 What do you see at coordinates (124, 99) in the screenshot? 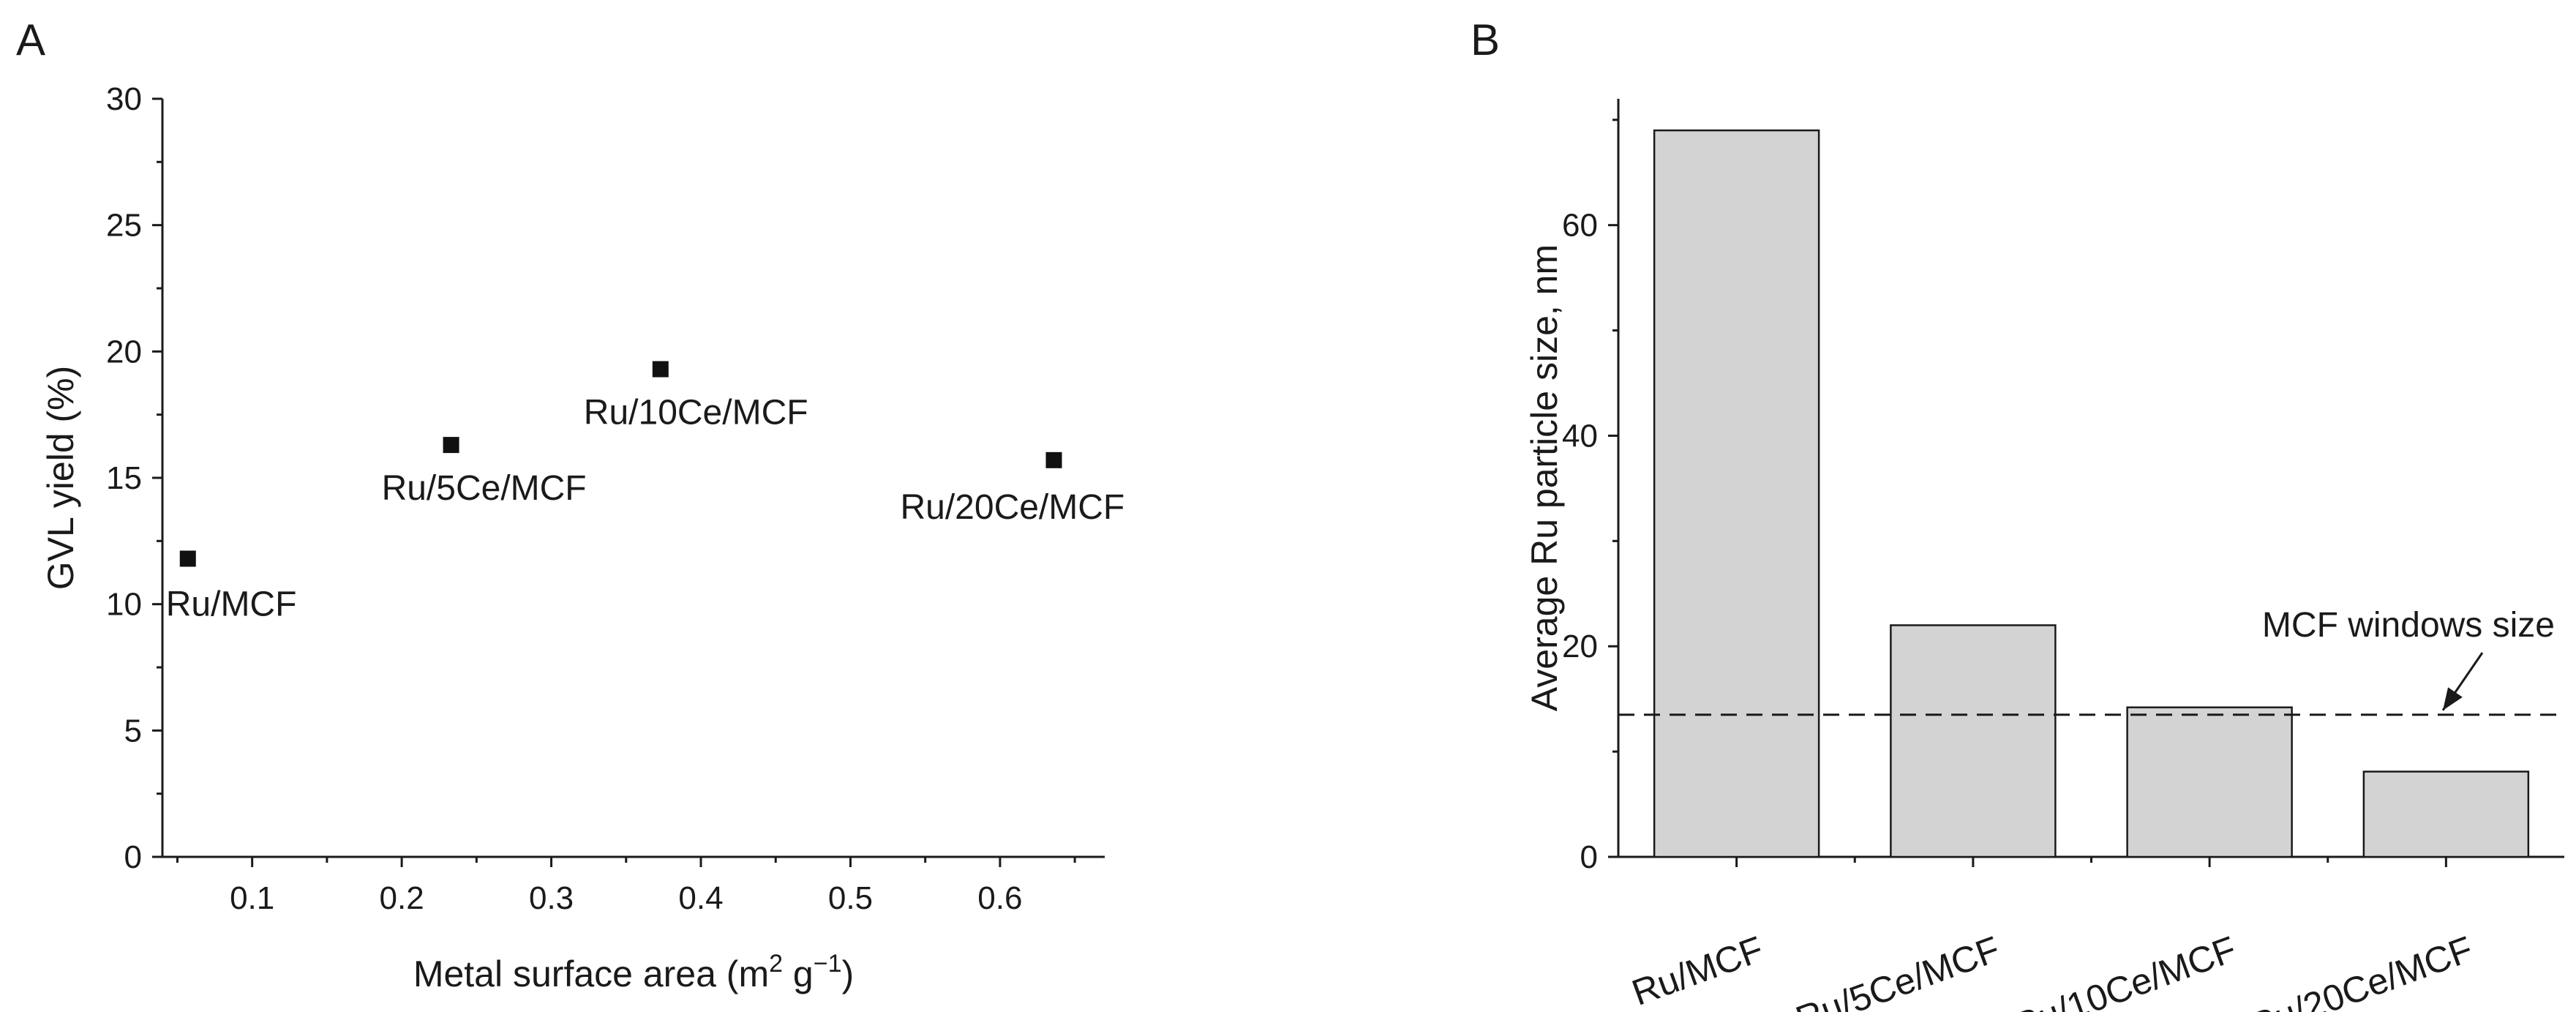
I see `panel-a-y-tick-label: 30` at bounding box center [124, 99].